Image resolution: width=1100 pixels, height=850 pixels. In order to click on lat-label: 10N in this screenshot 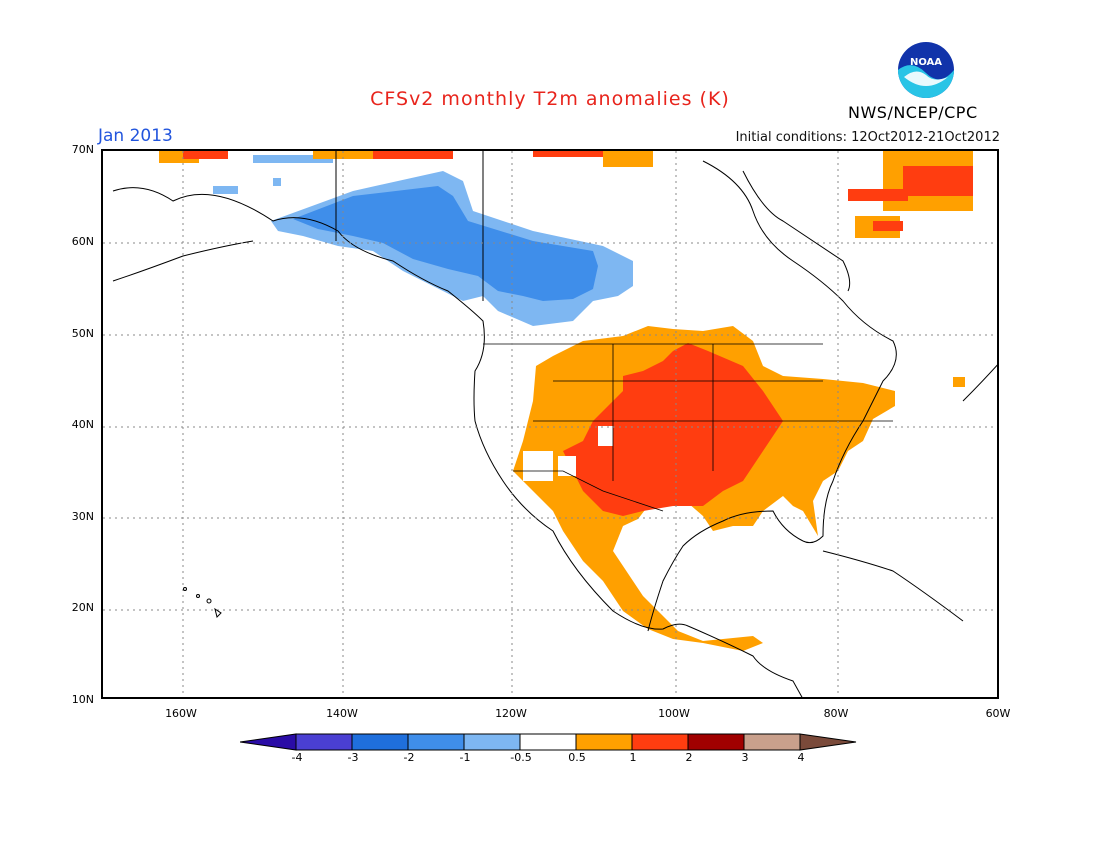, I will do `click(82, 699)`.